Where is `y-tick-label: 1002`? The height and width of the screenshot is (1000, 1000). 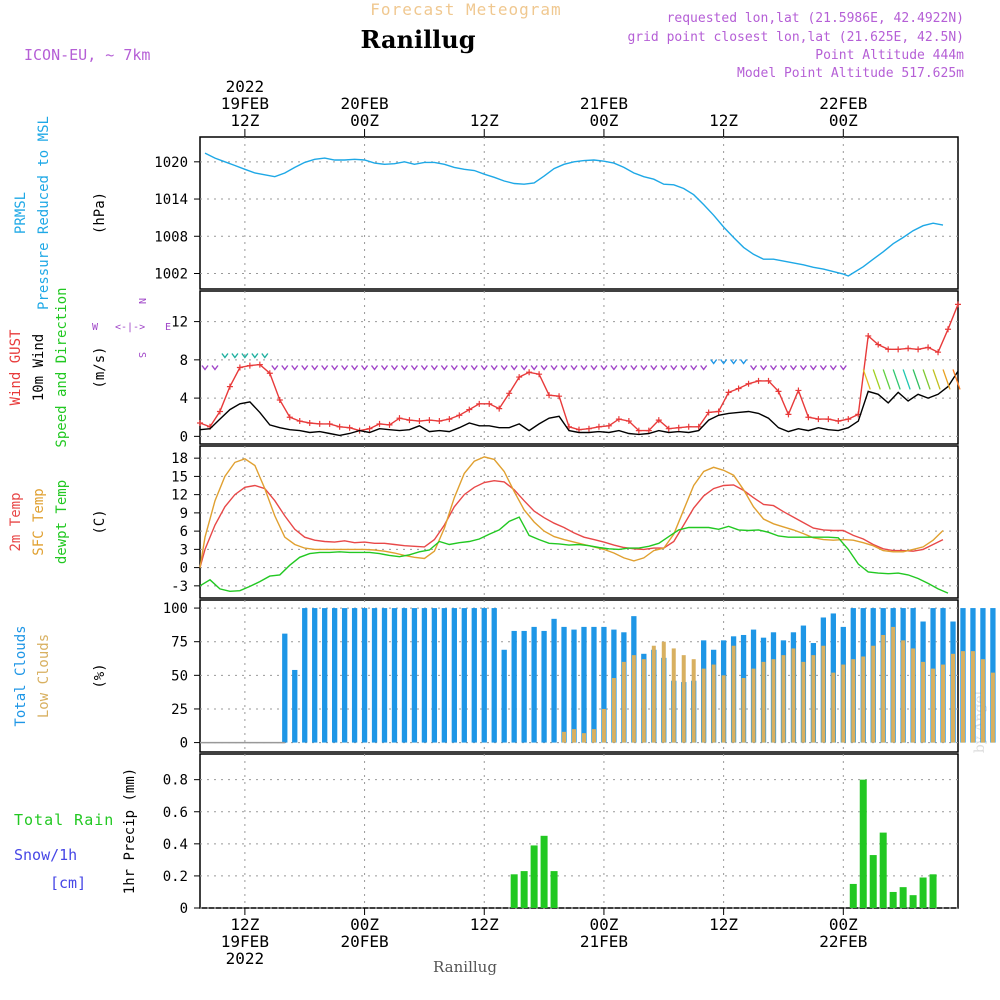
y-tick-label: 1002 is located at coordinates (171, 274).